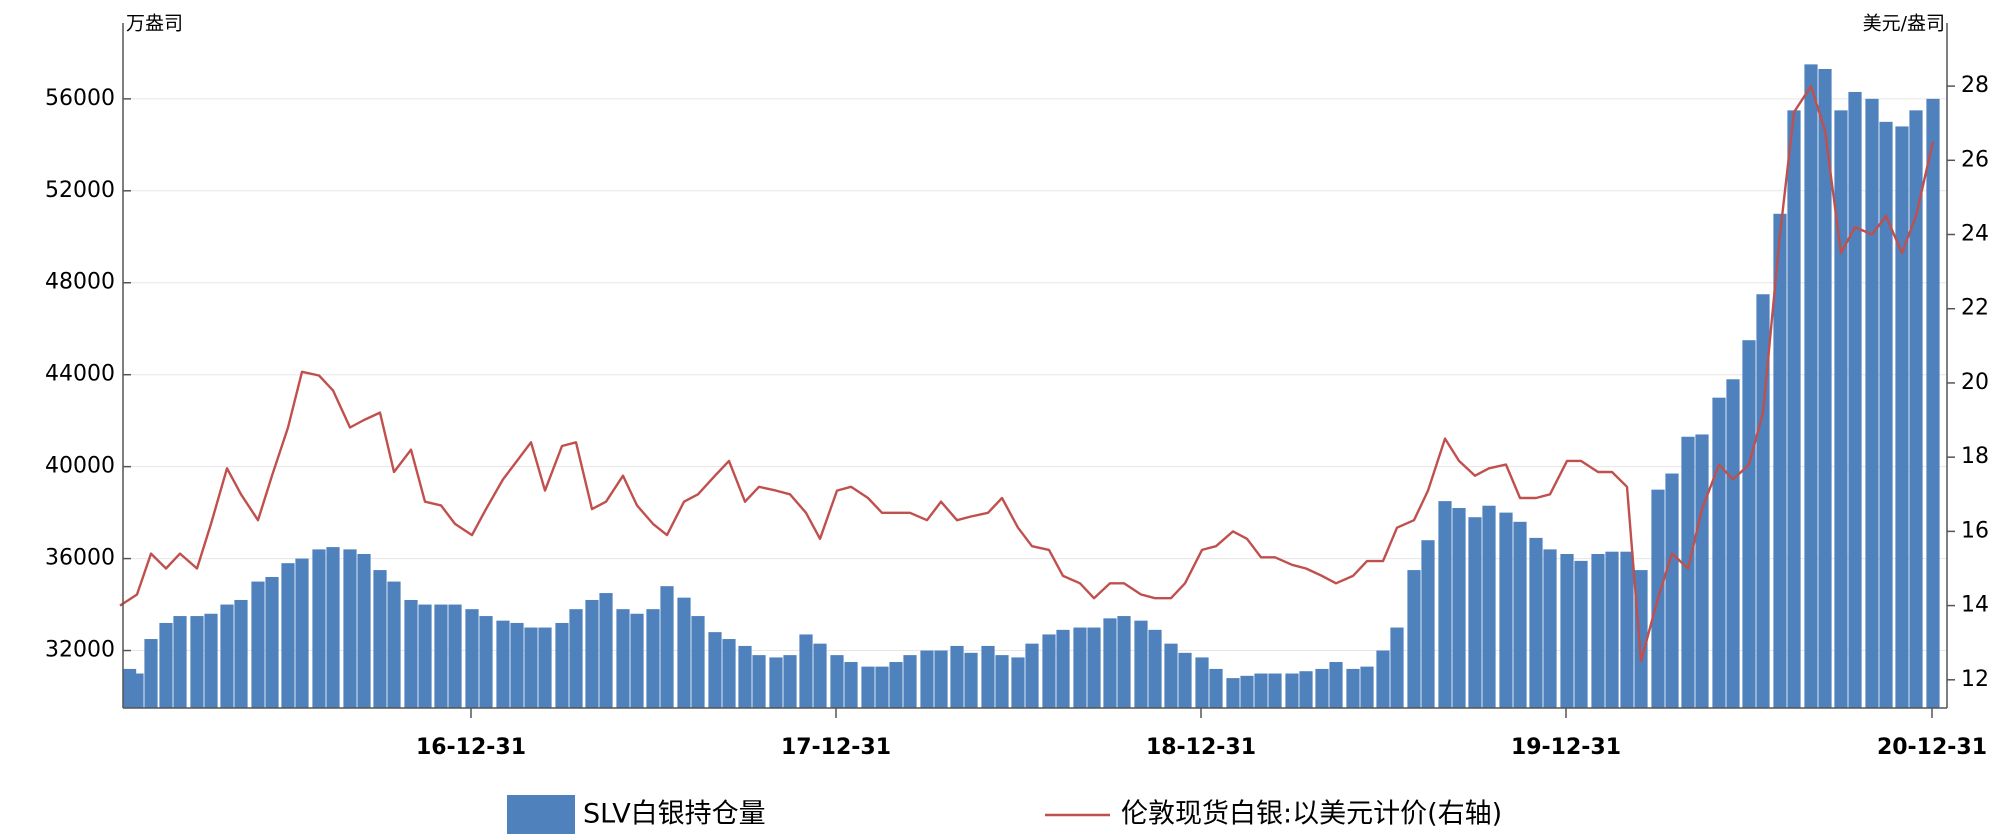  What do you see at coordinates (541, 815) in the screenshot?
I see `legend-swatch` at bounding box center [541, 815].